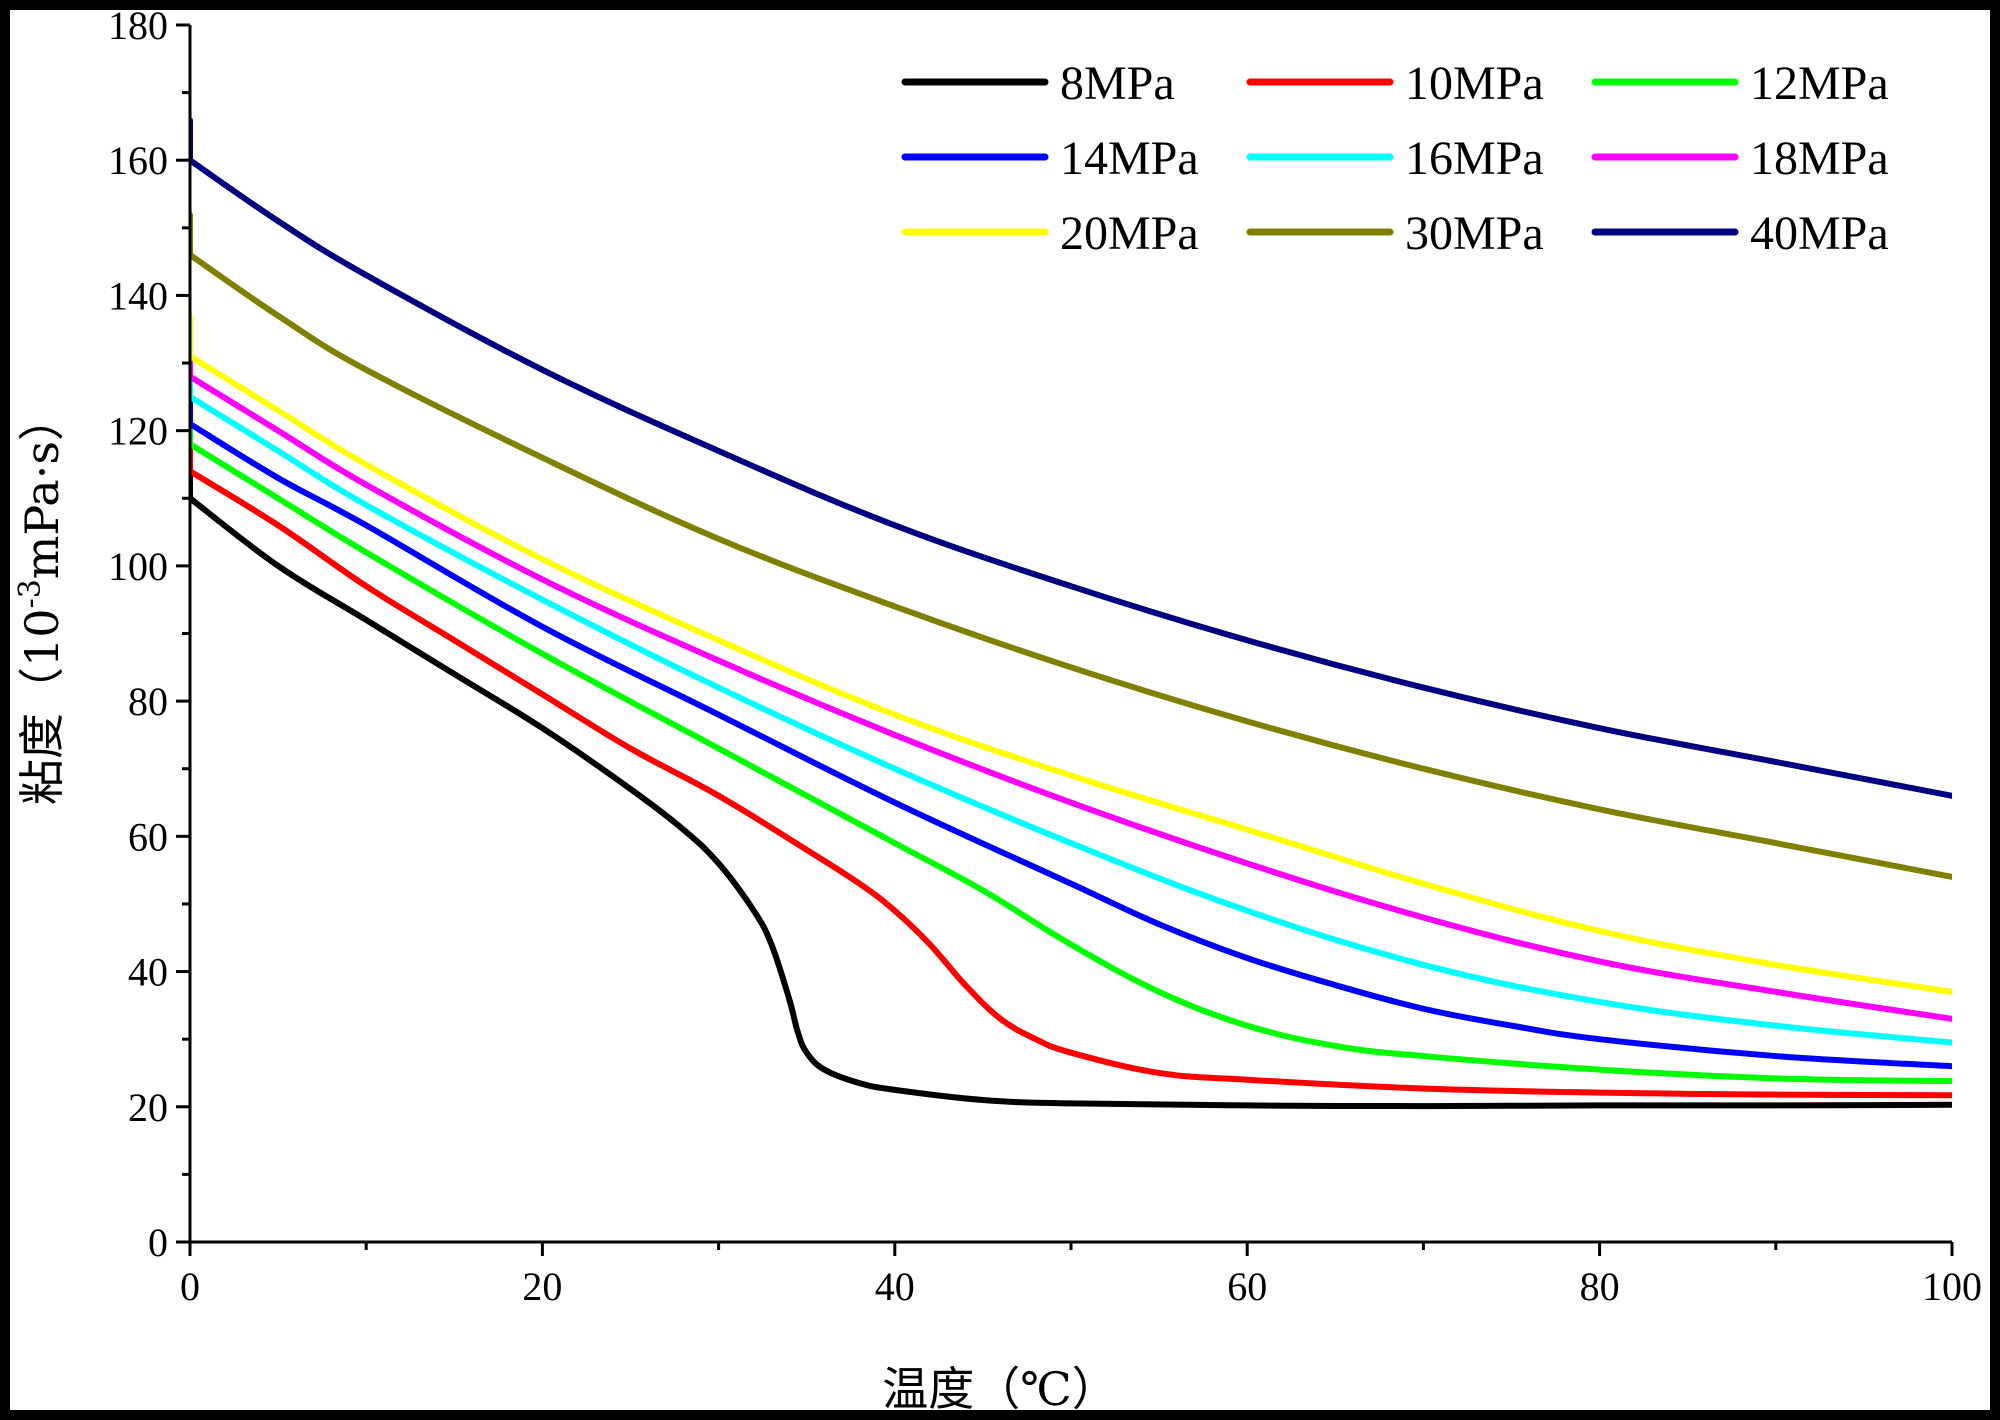  Describe the element at coordinates (138, 25) in the screenshot. I see `y-tick-label-180: 180` at that location.